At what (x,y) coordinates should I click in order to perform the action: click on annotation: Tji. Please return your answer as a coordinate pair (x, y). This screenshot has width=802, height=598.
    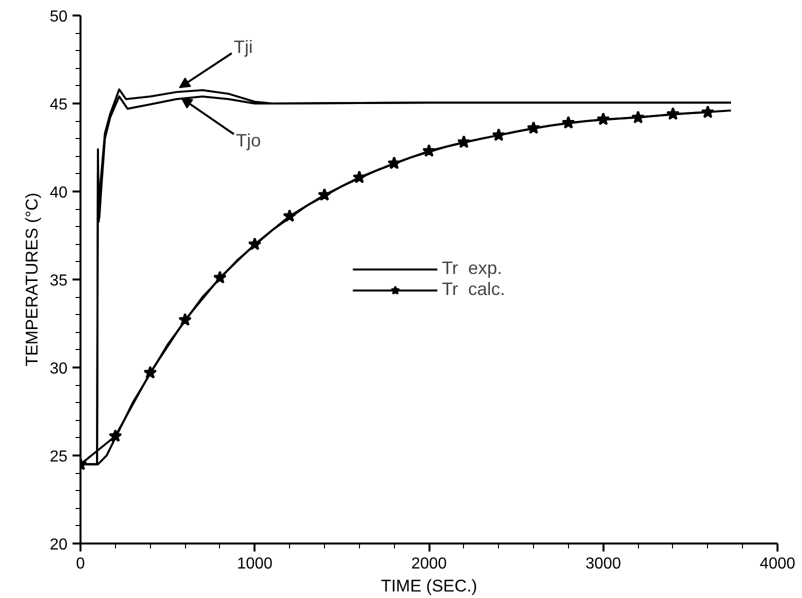
    Looking at the image, I should click on (243, 47).